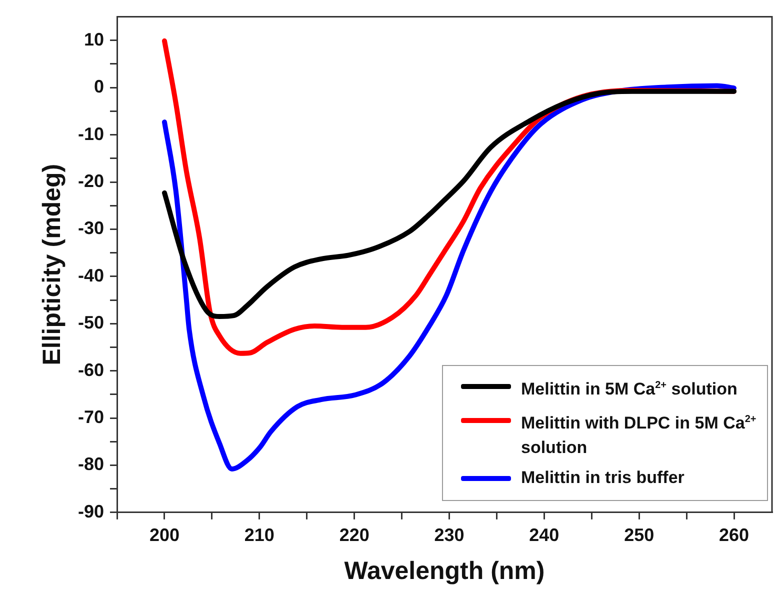 The height and width of the screenshot is (595, 778). I want to click on x-tick-label: 220, so click(354, 535).